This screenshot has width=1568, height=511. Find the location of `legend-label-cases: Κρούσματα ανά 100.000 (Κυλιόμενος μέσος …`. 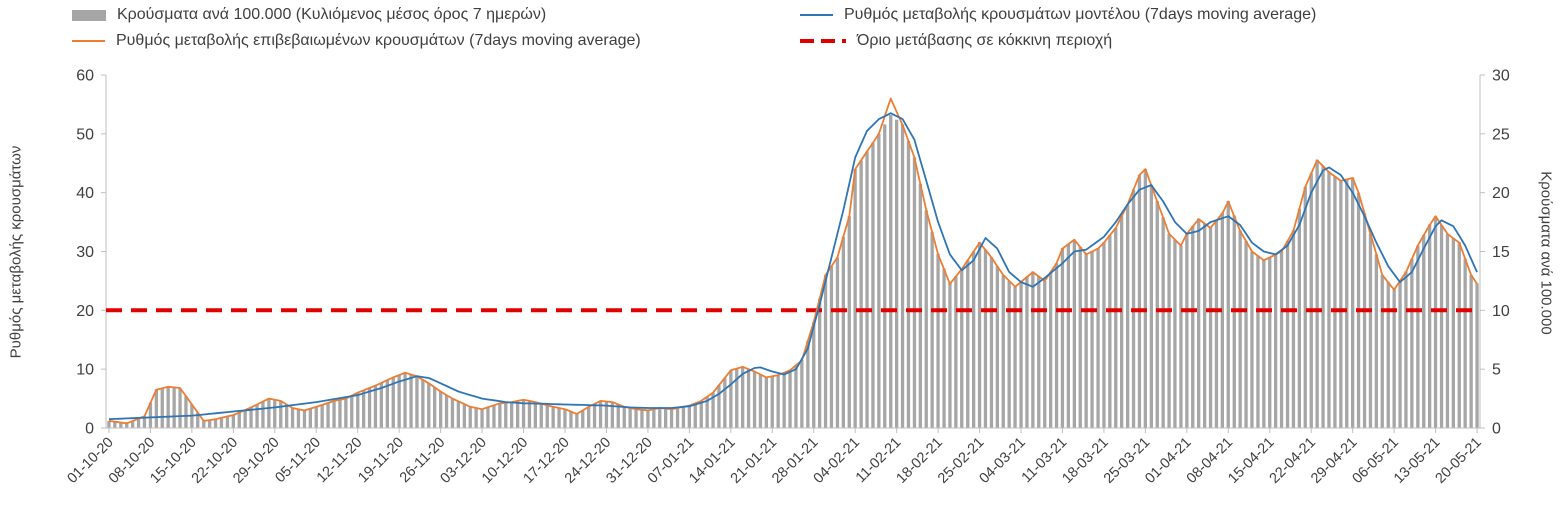

legend-label-cases: Κρούσματα ανά 100.000 (Κυλιόμενος μέσος … is located at coordinates (332, 14).